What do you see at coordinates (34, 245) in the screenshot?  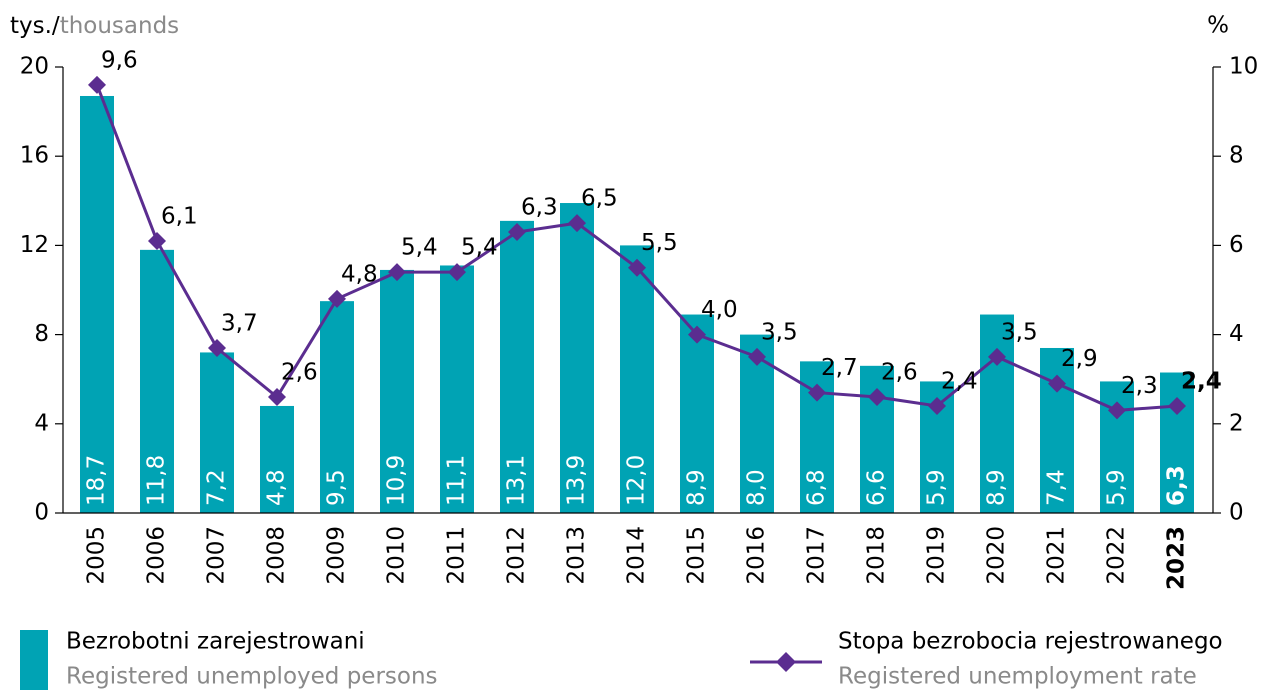 I see `y-tick-label: 12` at bounding box center [34, 245].